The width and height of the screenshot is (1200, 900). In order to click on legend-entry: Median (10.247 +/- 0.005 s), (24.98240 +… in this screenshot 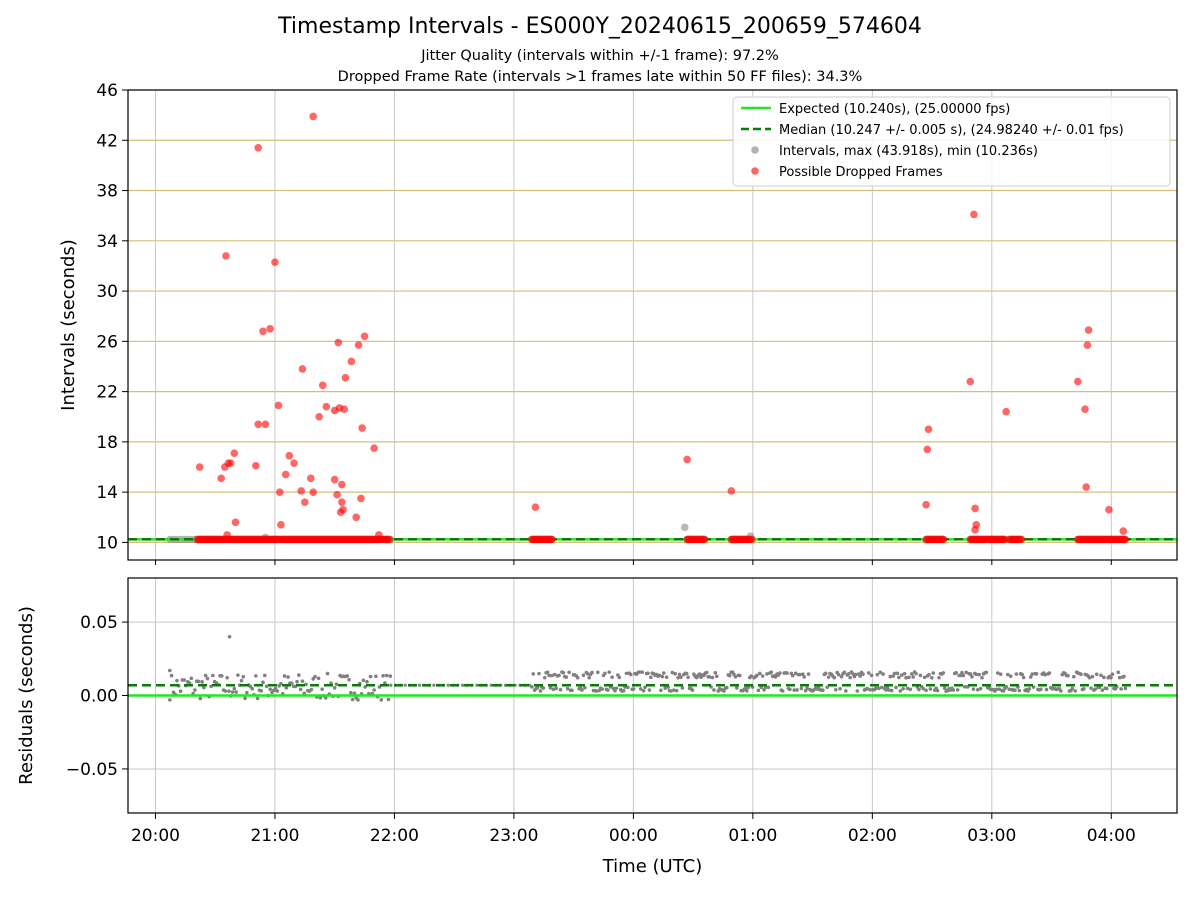, I will do `click(951, 130)`.